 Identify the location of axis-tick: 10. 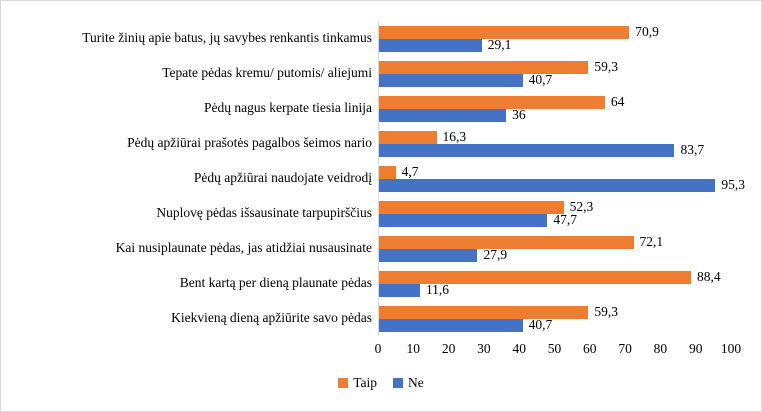
(413, 348).